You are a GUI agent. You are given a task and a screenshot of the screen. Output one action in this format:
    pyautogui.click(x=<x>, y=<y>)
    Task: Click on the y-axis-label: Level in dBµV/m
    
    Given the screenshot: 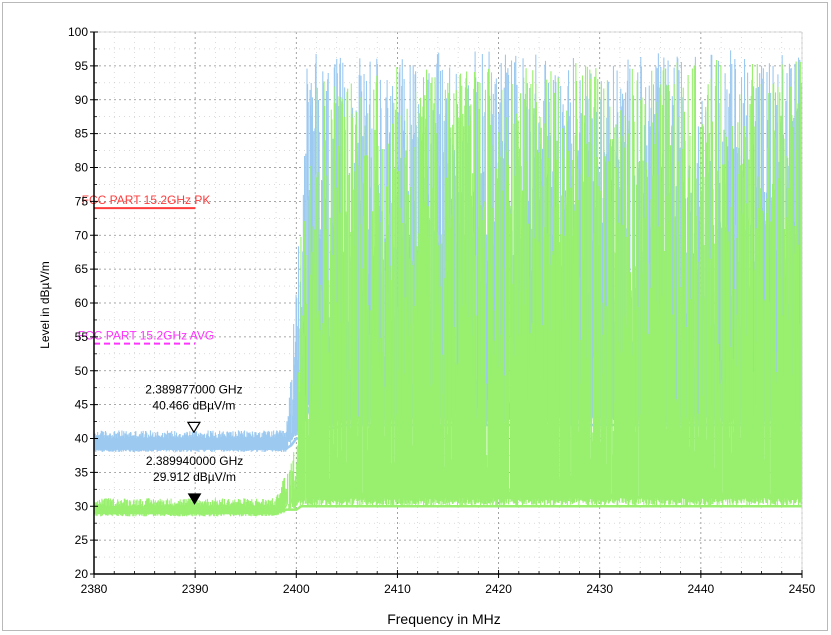 What is the action you would take?
    pyautogui.click(x=45, y=305)
    